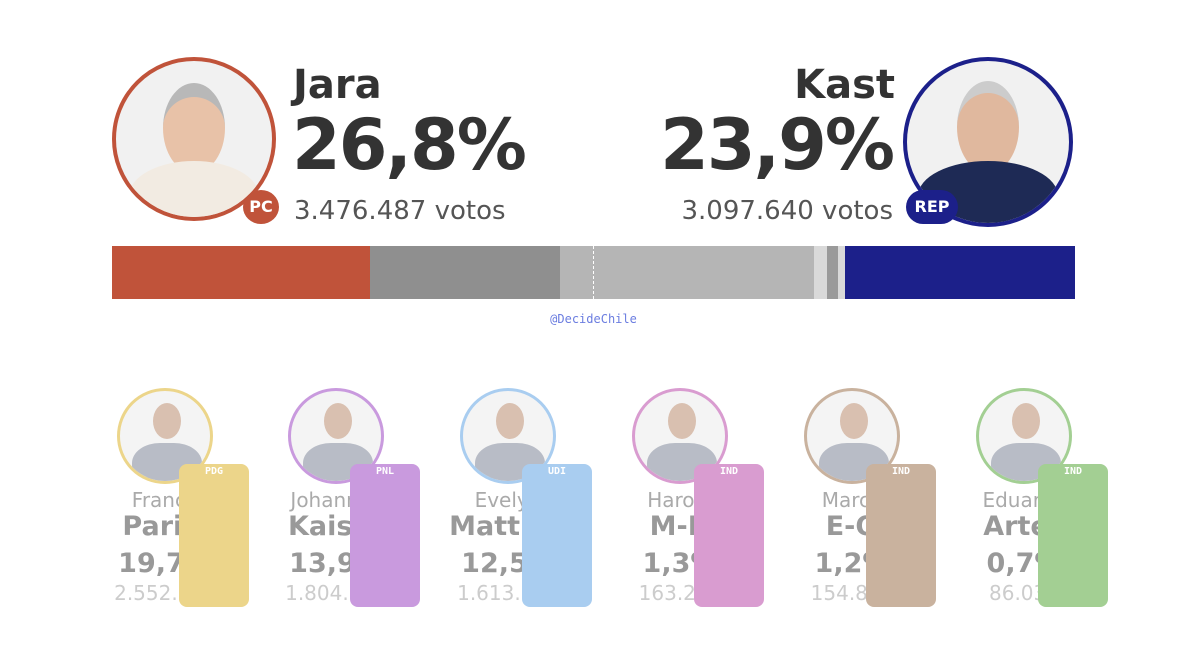 The width and height of the screenshot is (1193, 672). I want to click on candidate-card: Johannes Kaiser 13,9% 1.804.680 PNL, so click(338, 497).